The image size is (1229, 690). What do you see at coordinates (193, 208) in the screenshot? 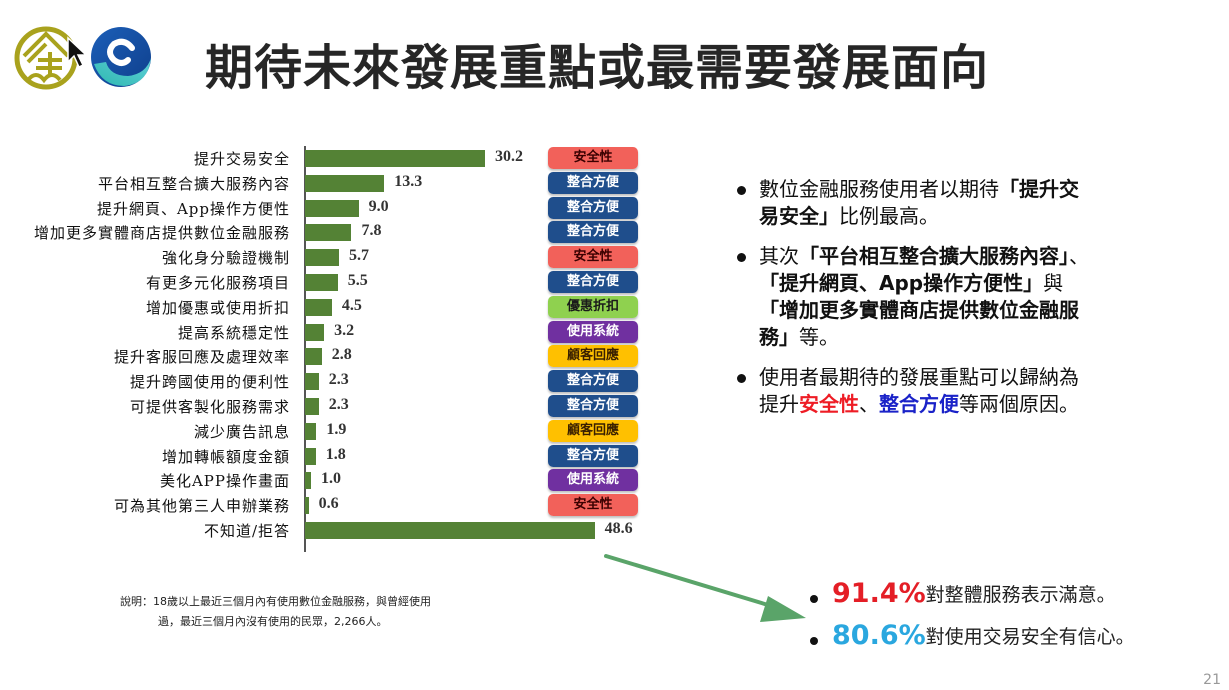
I see `category-label: 提升網頁、App操作方便性` at bounding box center [193, 208].